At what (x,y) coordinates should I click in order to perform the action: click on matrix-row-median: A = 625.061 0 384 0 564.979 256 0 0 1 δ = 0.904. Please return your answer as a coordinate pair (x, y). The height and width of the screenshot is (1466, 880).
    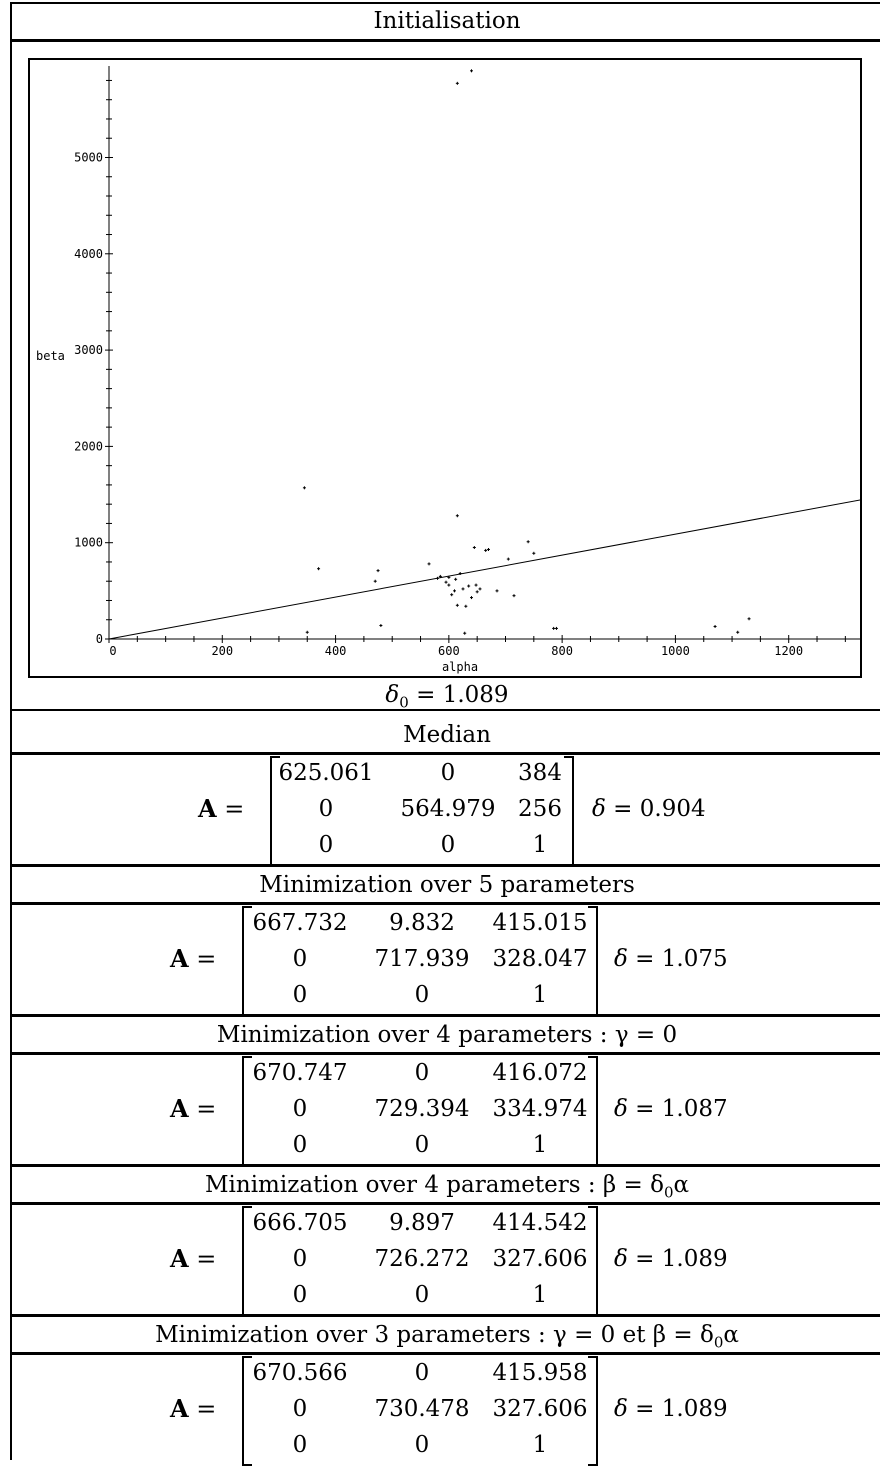
    Looking at the image, I should click on (446, 810).